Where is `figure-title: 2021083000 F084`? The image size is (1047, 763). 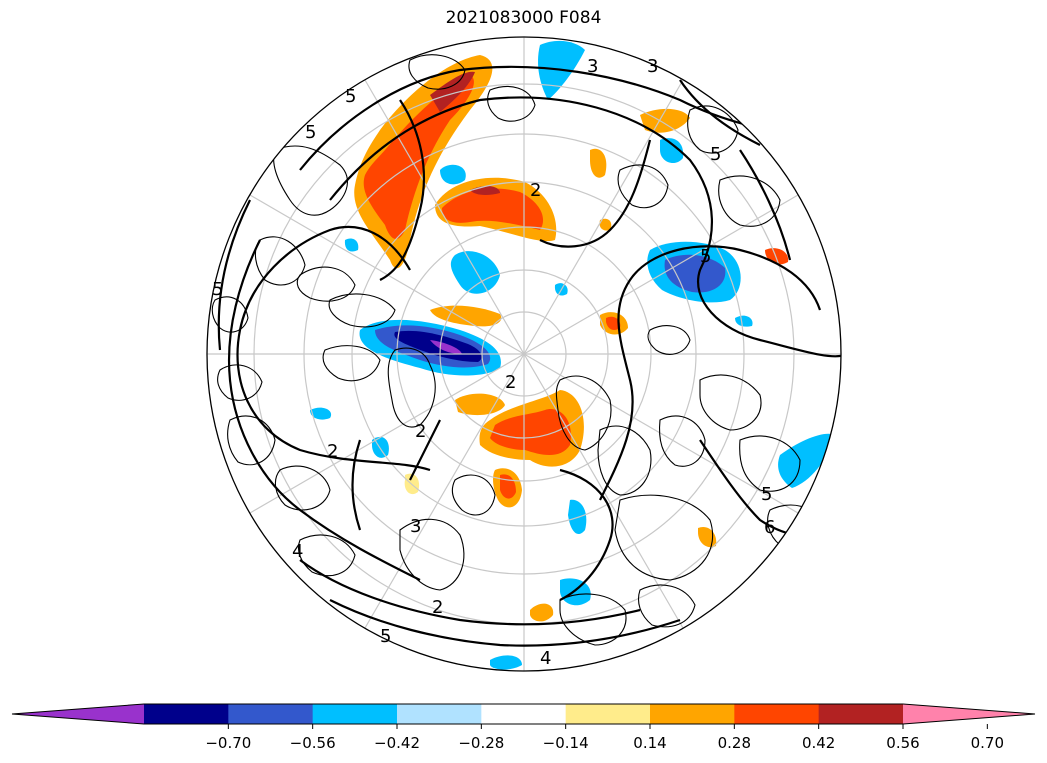
figure-title: 2021083000 F084 is located at coordinates (523, 18).